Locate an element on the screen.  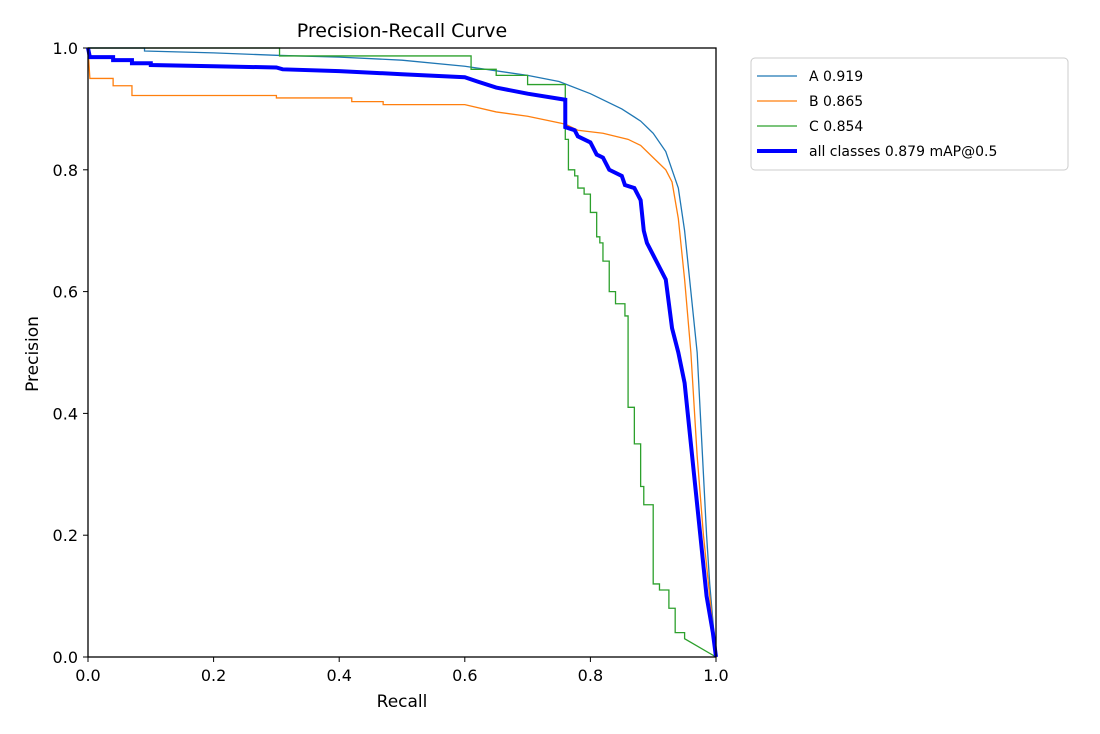
legend-label: C 0.854 is located at coordinates (836, 127).